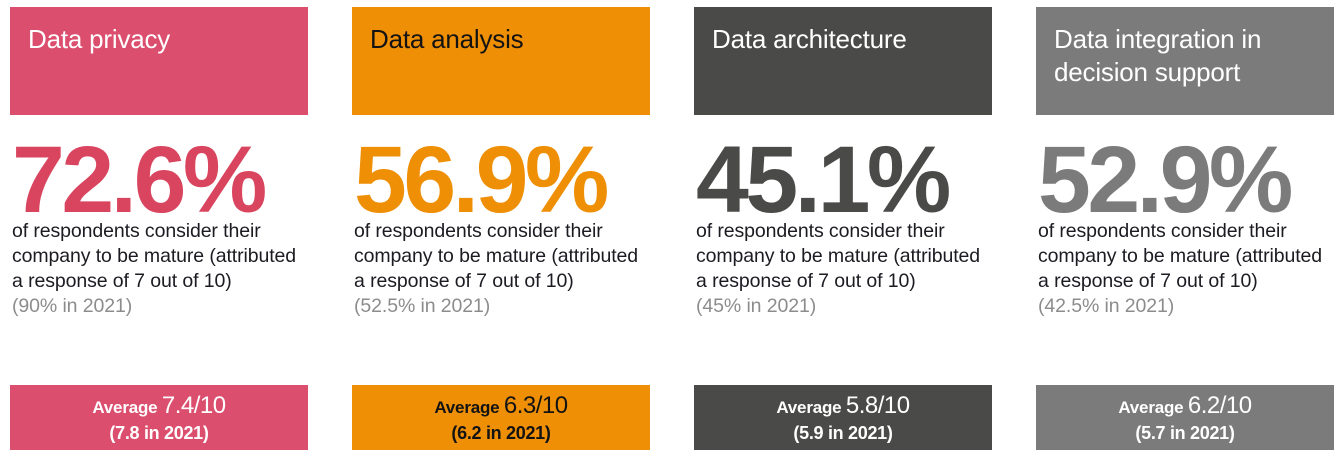 The width and height of the screenshot is (1340, 465). Describe the element at coordinates (1106, 306) in the screenshot. I see `card-previous-year: (42.5% in 2021)` at that location.